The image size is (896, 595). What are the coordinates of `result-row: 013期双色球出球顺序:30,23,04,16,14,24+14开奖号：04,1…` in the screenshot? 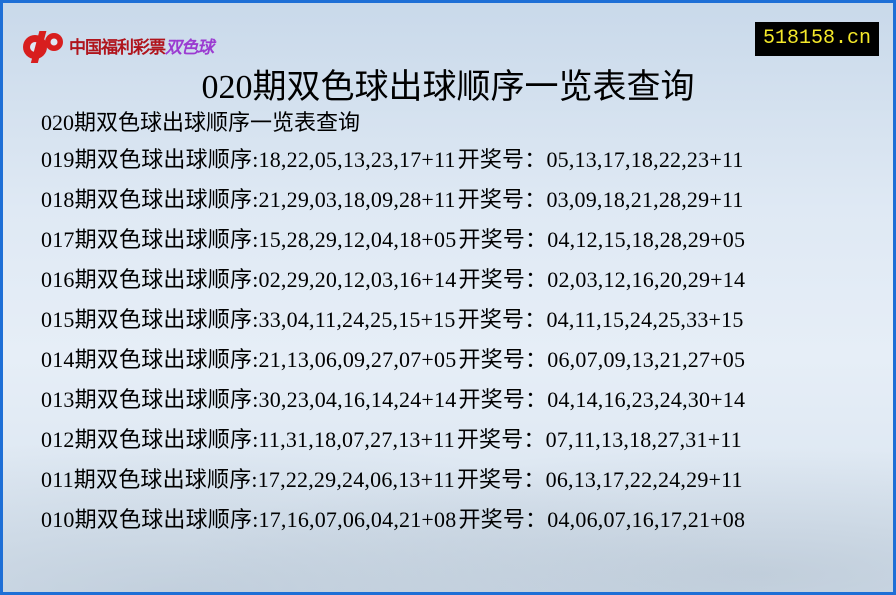 It's located at (393, 406).